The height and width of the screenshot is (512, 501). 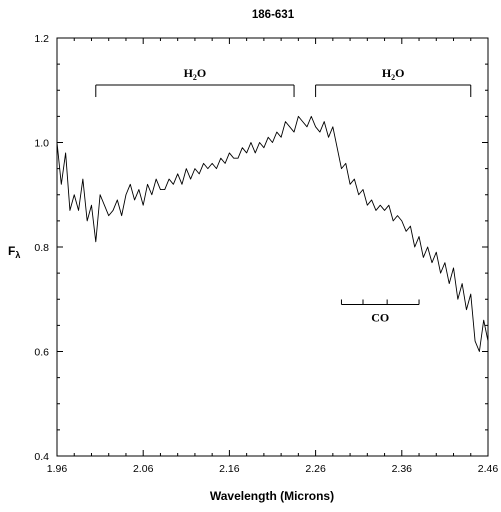 I want to click on x-tick-label: 2.36, so click(x=402, y=469).